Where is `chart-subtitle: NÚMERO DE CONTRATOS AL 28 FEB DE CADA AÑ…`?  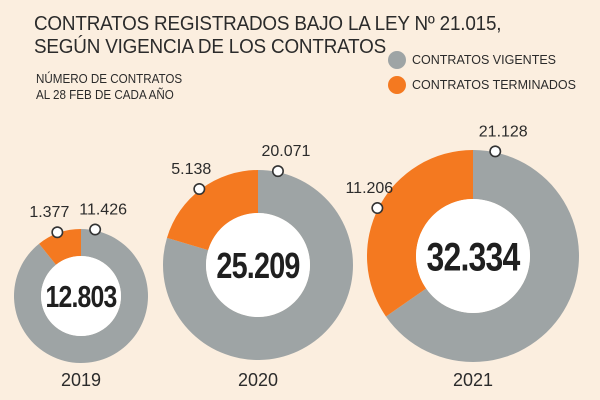 chart-subtitle: NÚMERO DE CONTRATOS AL 28 FEB DE CADA AÑ… is located at coordinates (109, 87).